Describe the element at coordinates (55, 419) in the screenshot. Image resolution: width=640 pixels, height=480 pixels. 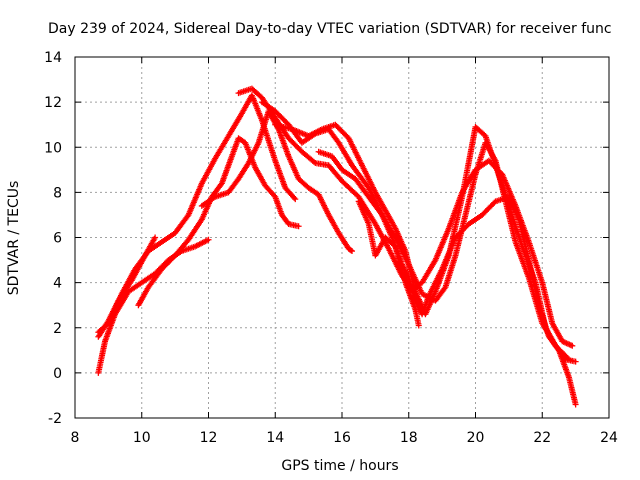
I see `y-tick-label: -2` at that location.